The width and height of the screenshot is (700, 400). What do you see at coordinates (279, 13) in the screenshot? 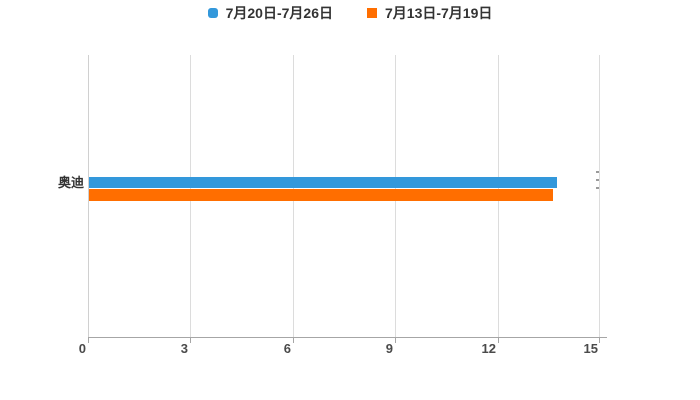
I see `legend-label-week-jul20-26: 7月20日-7月26日` at bounding box center [279, 13].